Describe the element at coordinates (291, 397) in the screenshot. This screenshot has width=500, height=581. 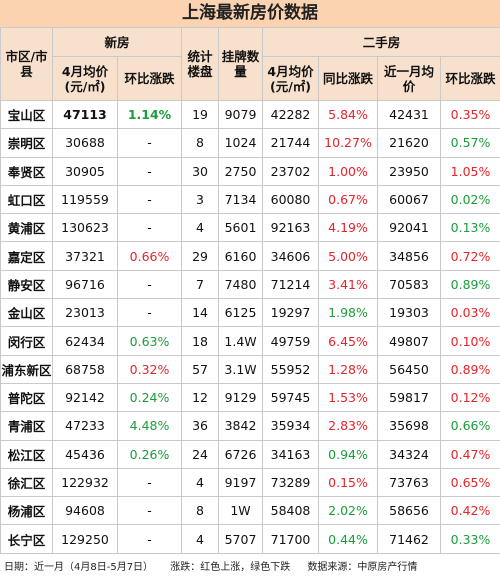
I see `value-cell: 59745` at that location.